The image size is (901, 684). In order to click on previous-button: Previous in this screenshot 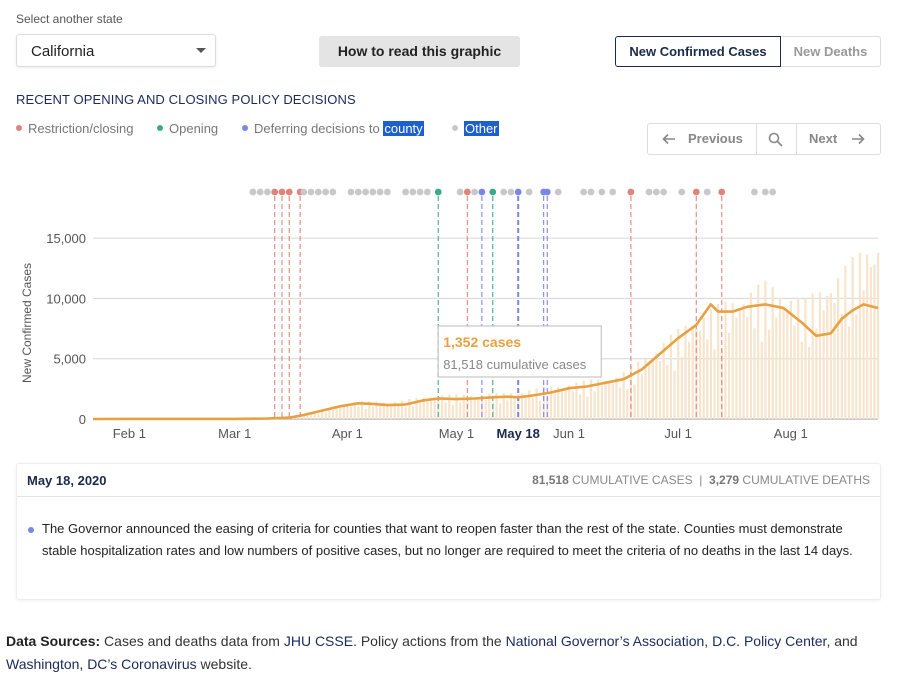, I will do `click(702, 139)`.